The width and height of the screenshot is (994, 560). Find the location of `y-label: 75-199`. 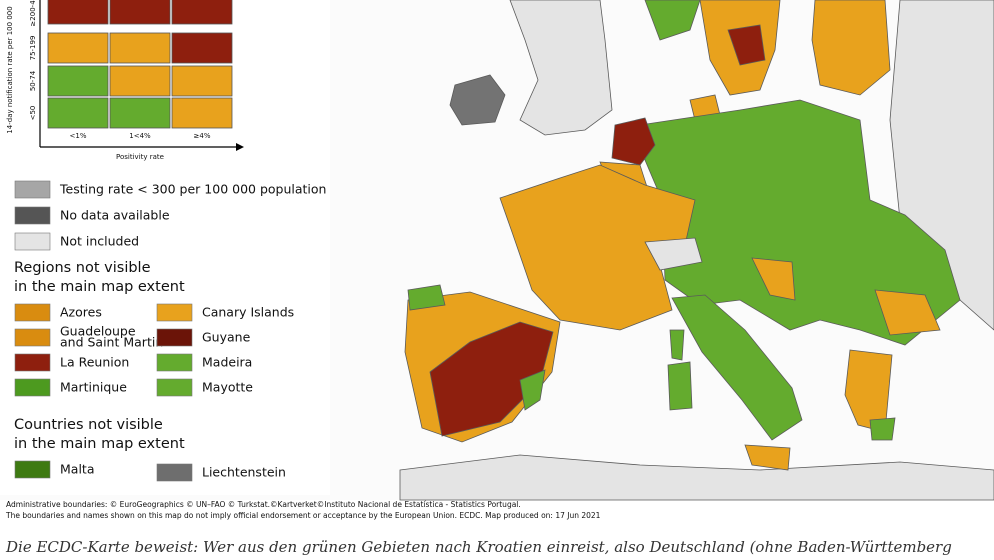

y-label: 75-199 is located at coordinates (33, 48).